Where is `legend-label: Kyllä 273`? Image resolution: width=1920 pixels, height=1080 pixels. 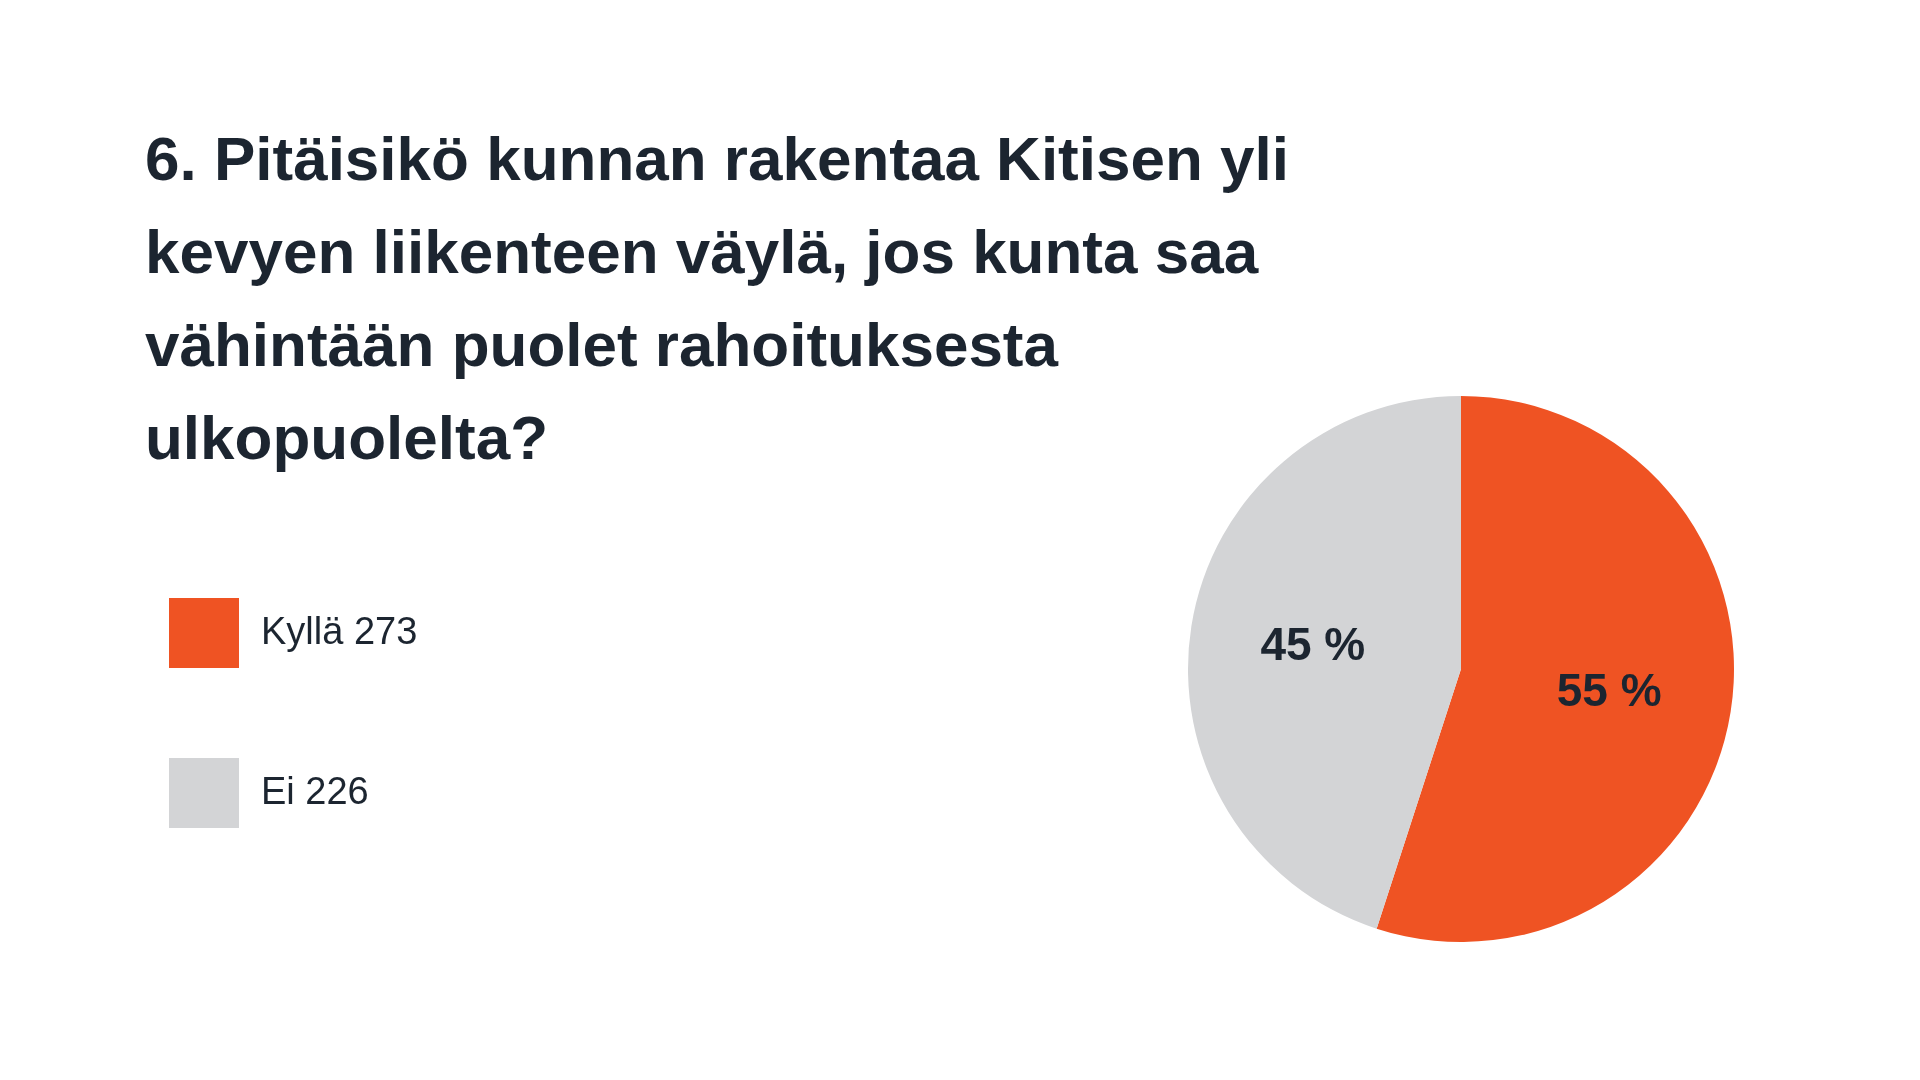 legend-label: Kyllä 273 is located at coordinates (339, 631).